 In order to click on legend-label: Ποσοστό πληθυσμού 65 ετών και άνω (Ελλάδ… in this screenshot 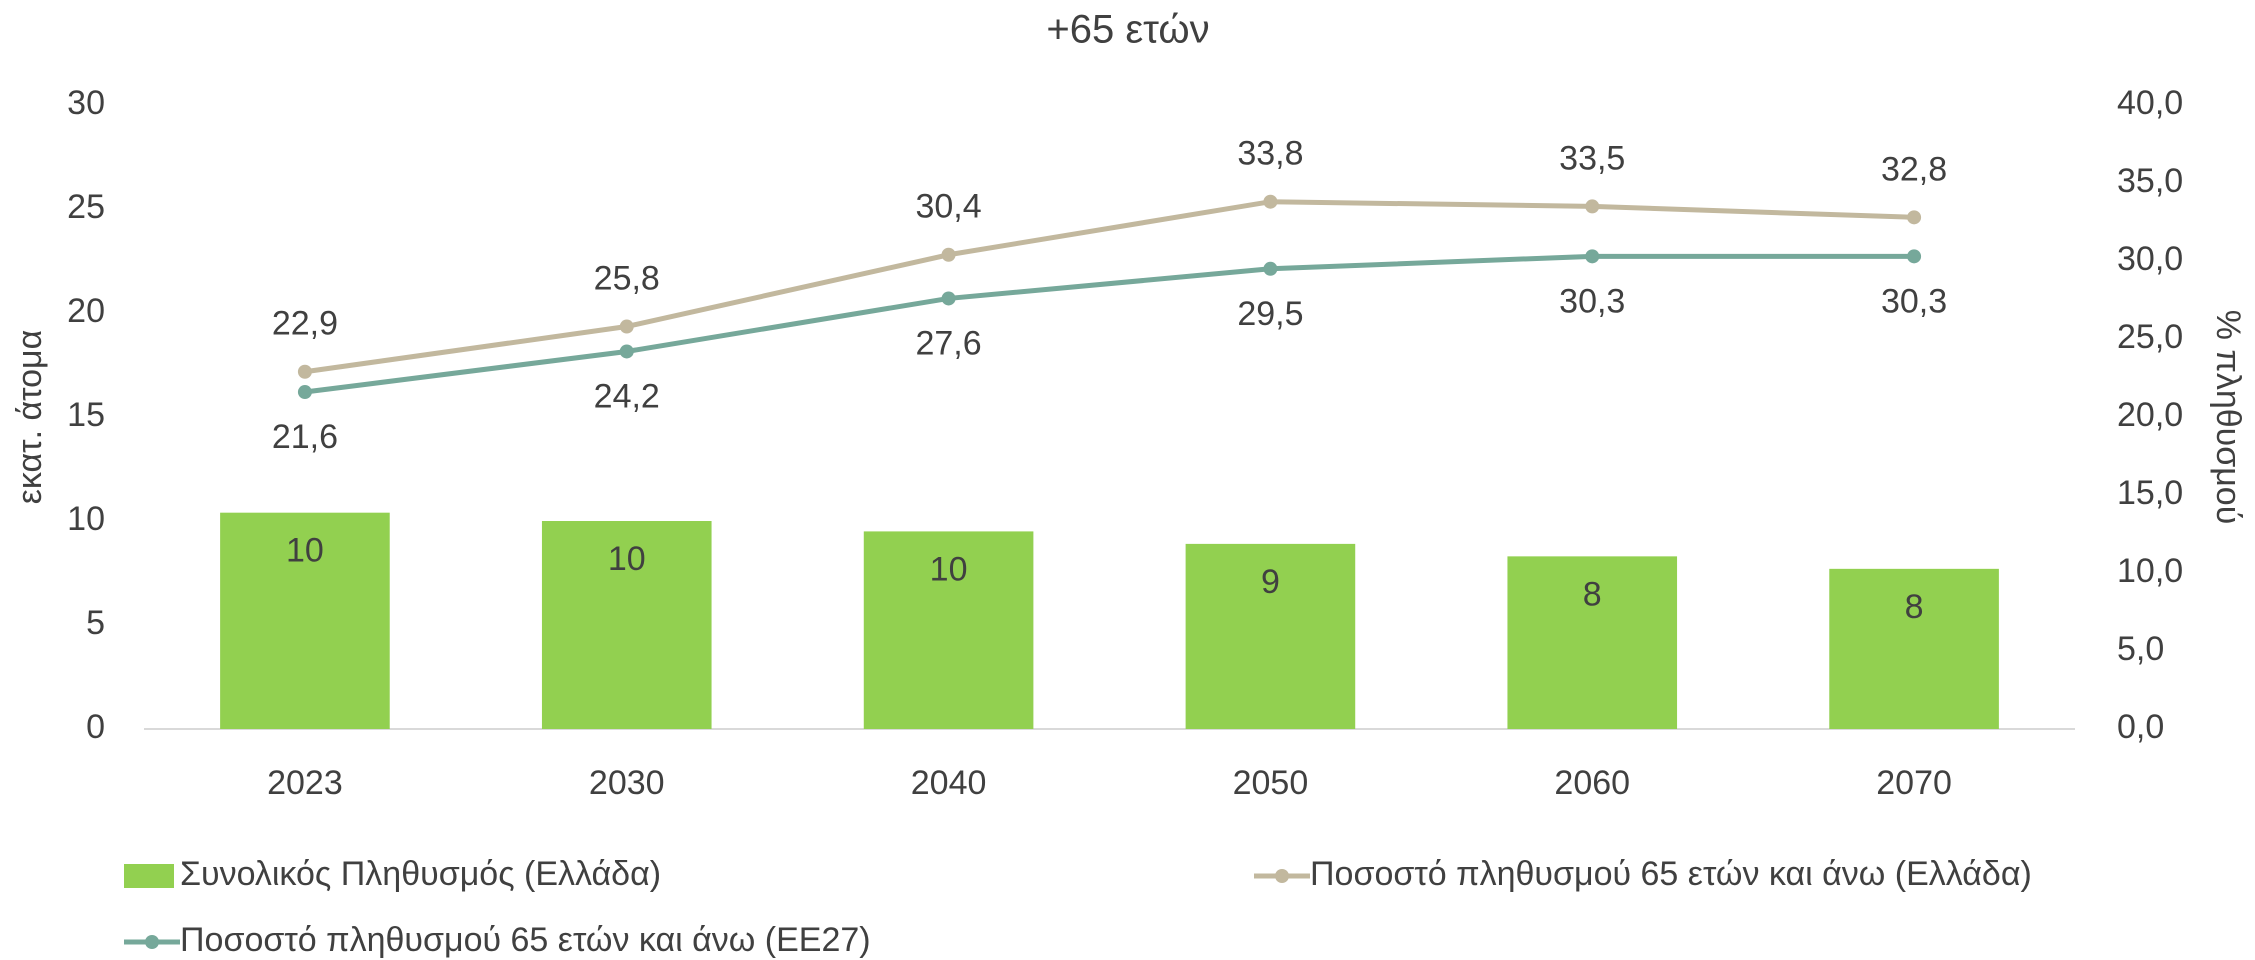, I will do `click(1671, 874)`.